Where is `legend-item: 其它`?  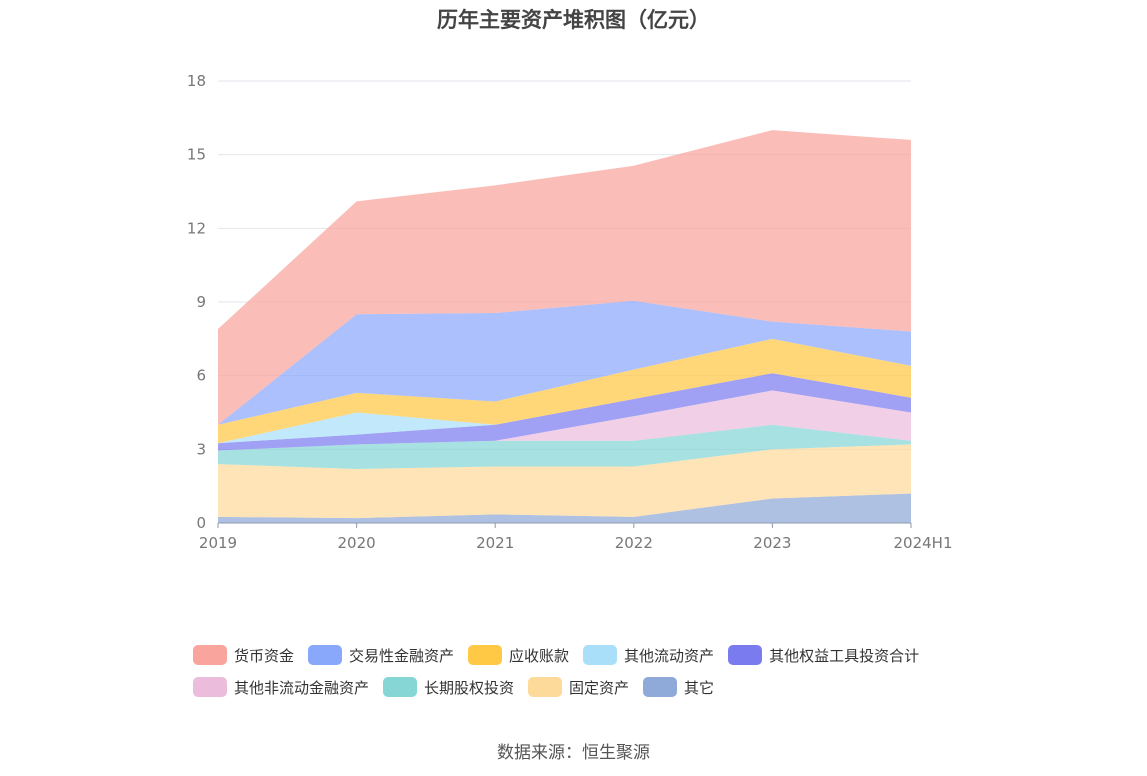 legend-item: 其它 is located at coordinates (678, 687).